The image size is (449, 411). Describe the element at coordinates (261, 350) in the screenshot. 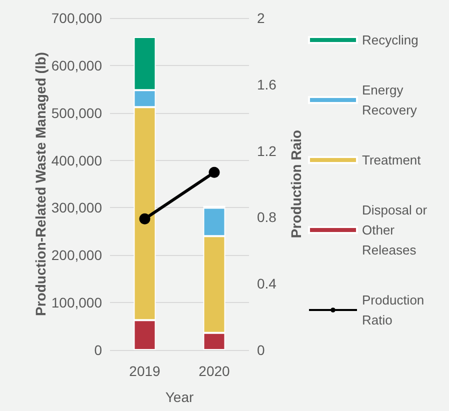

I see `y2-tick-label: 0` at that location.